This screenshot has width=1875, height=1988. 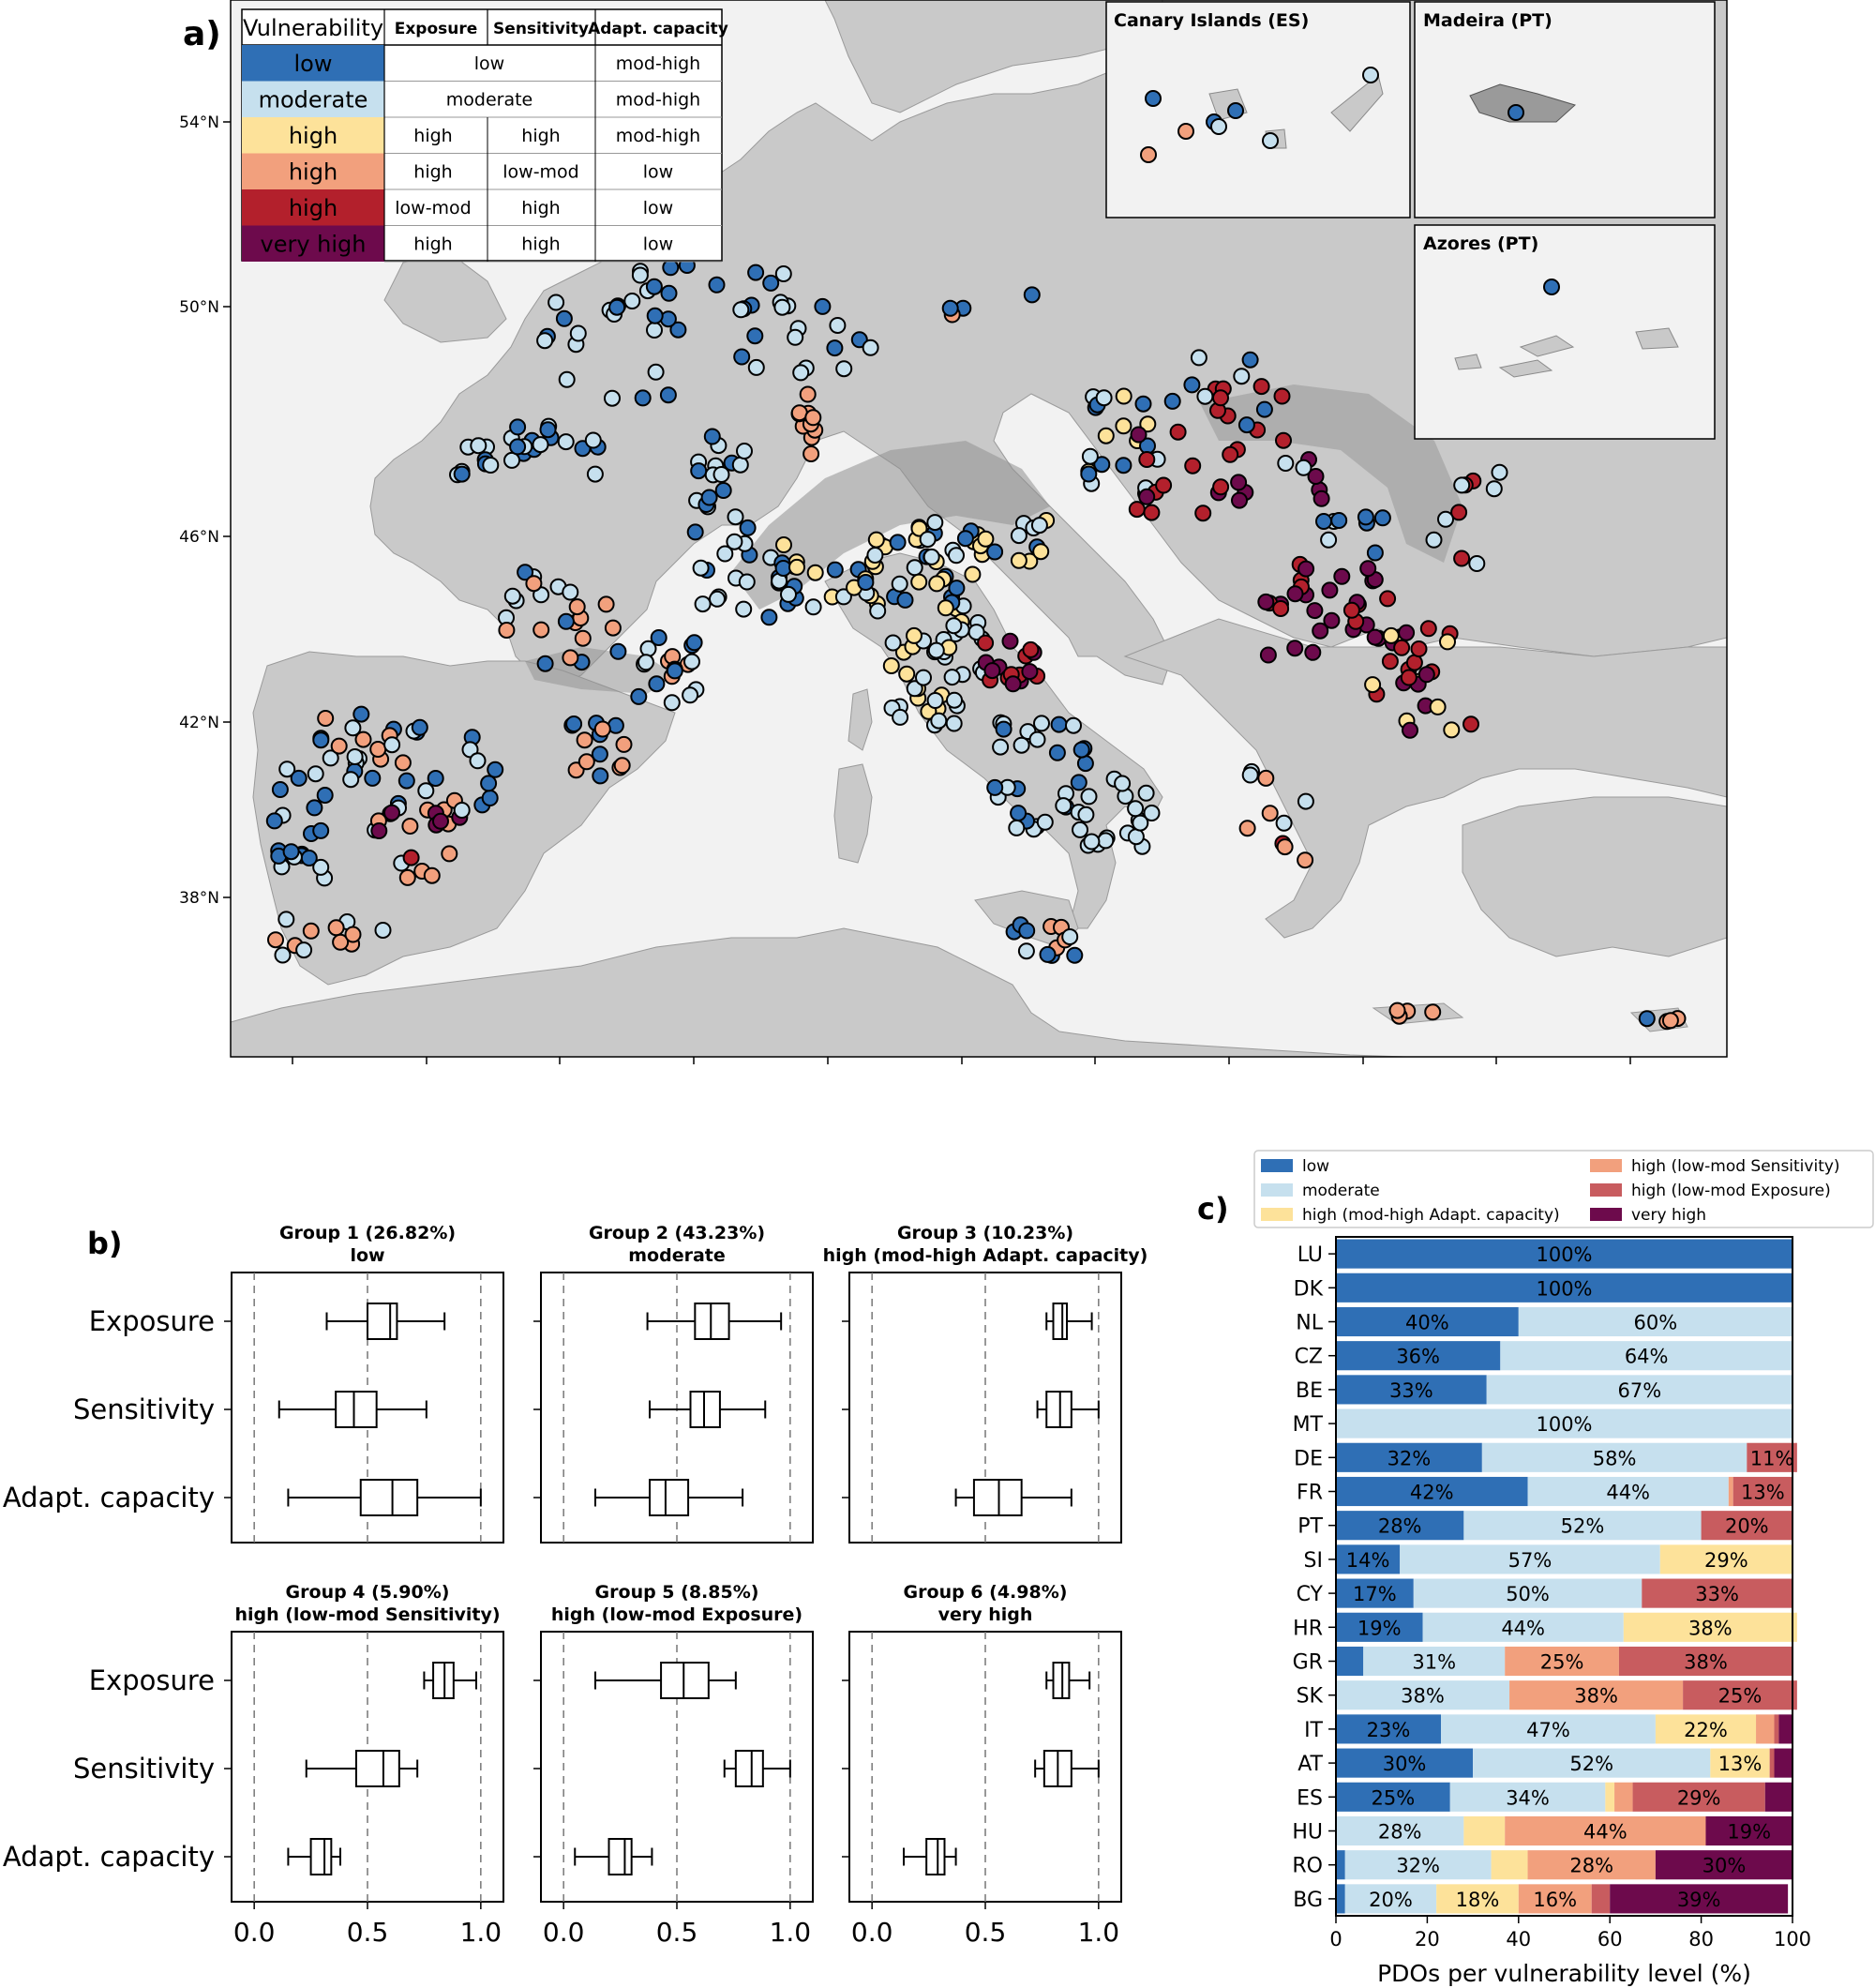 I want to click on bar-label: 33%, so click(x=1411, y=1391).